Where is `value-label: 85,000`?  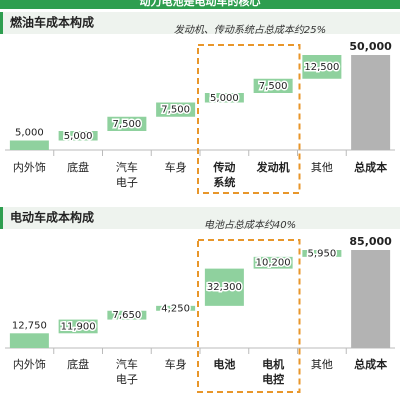
value-label: 85,000 is located at coordinates (370, 241).